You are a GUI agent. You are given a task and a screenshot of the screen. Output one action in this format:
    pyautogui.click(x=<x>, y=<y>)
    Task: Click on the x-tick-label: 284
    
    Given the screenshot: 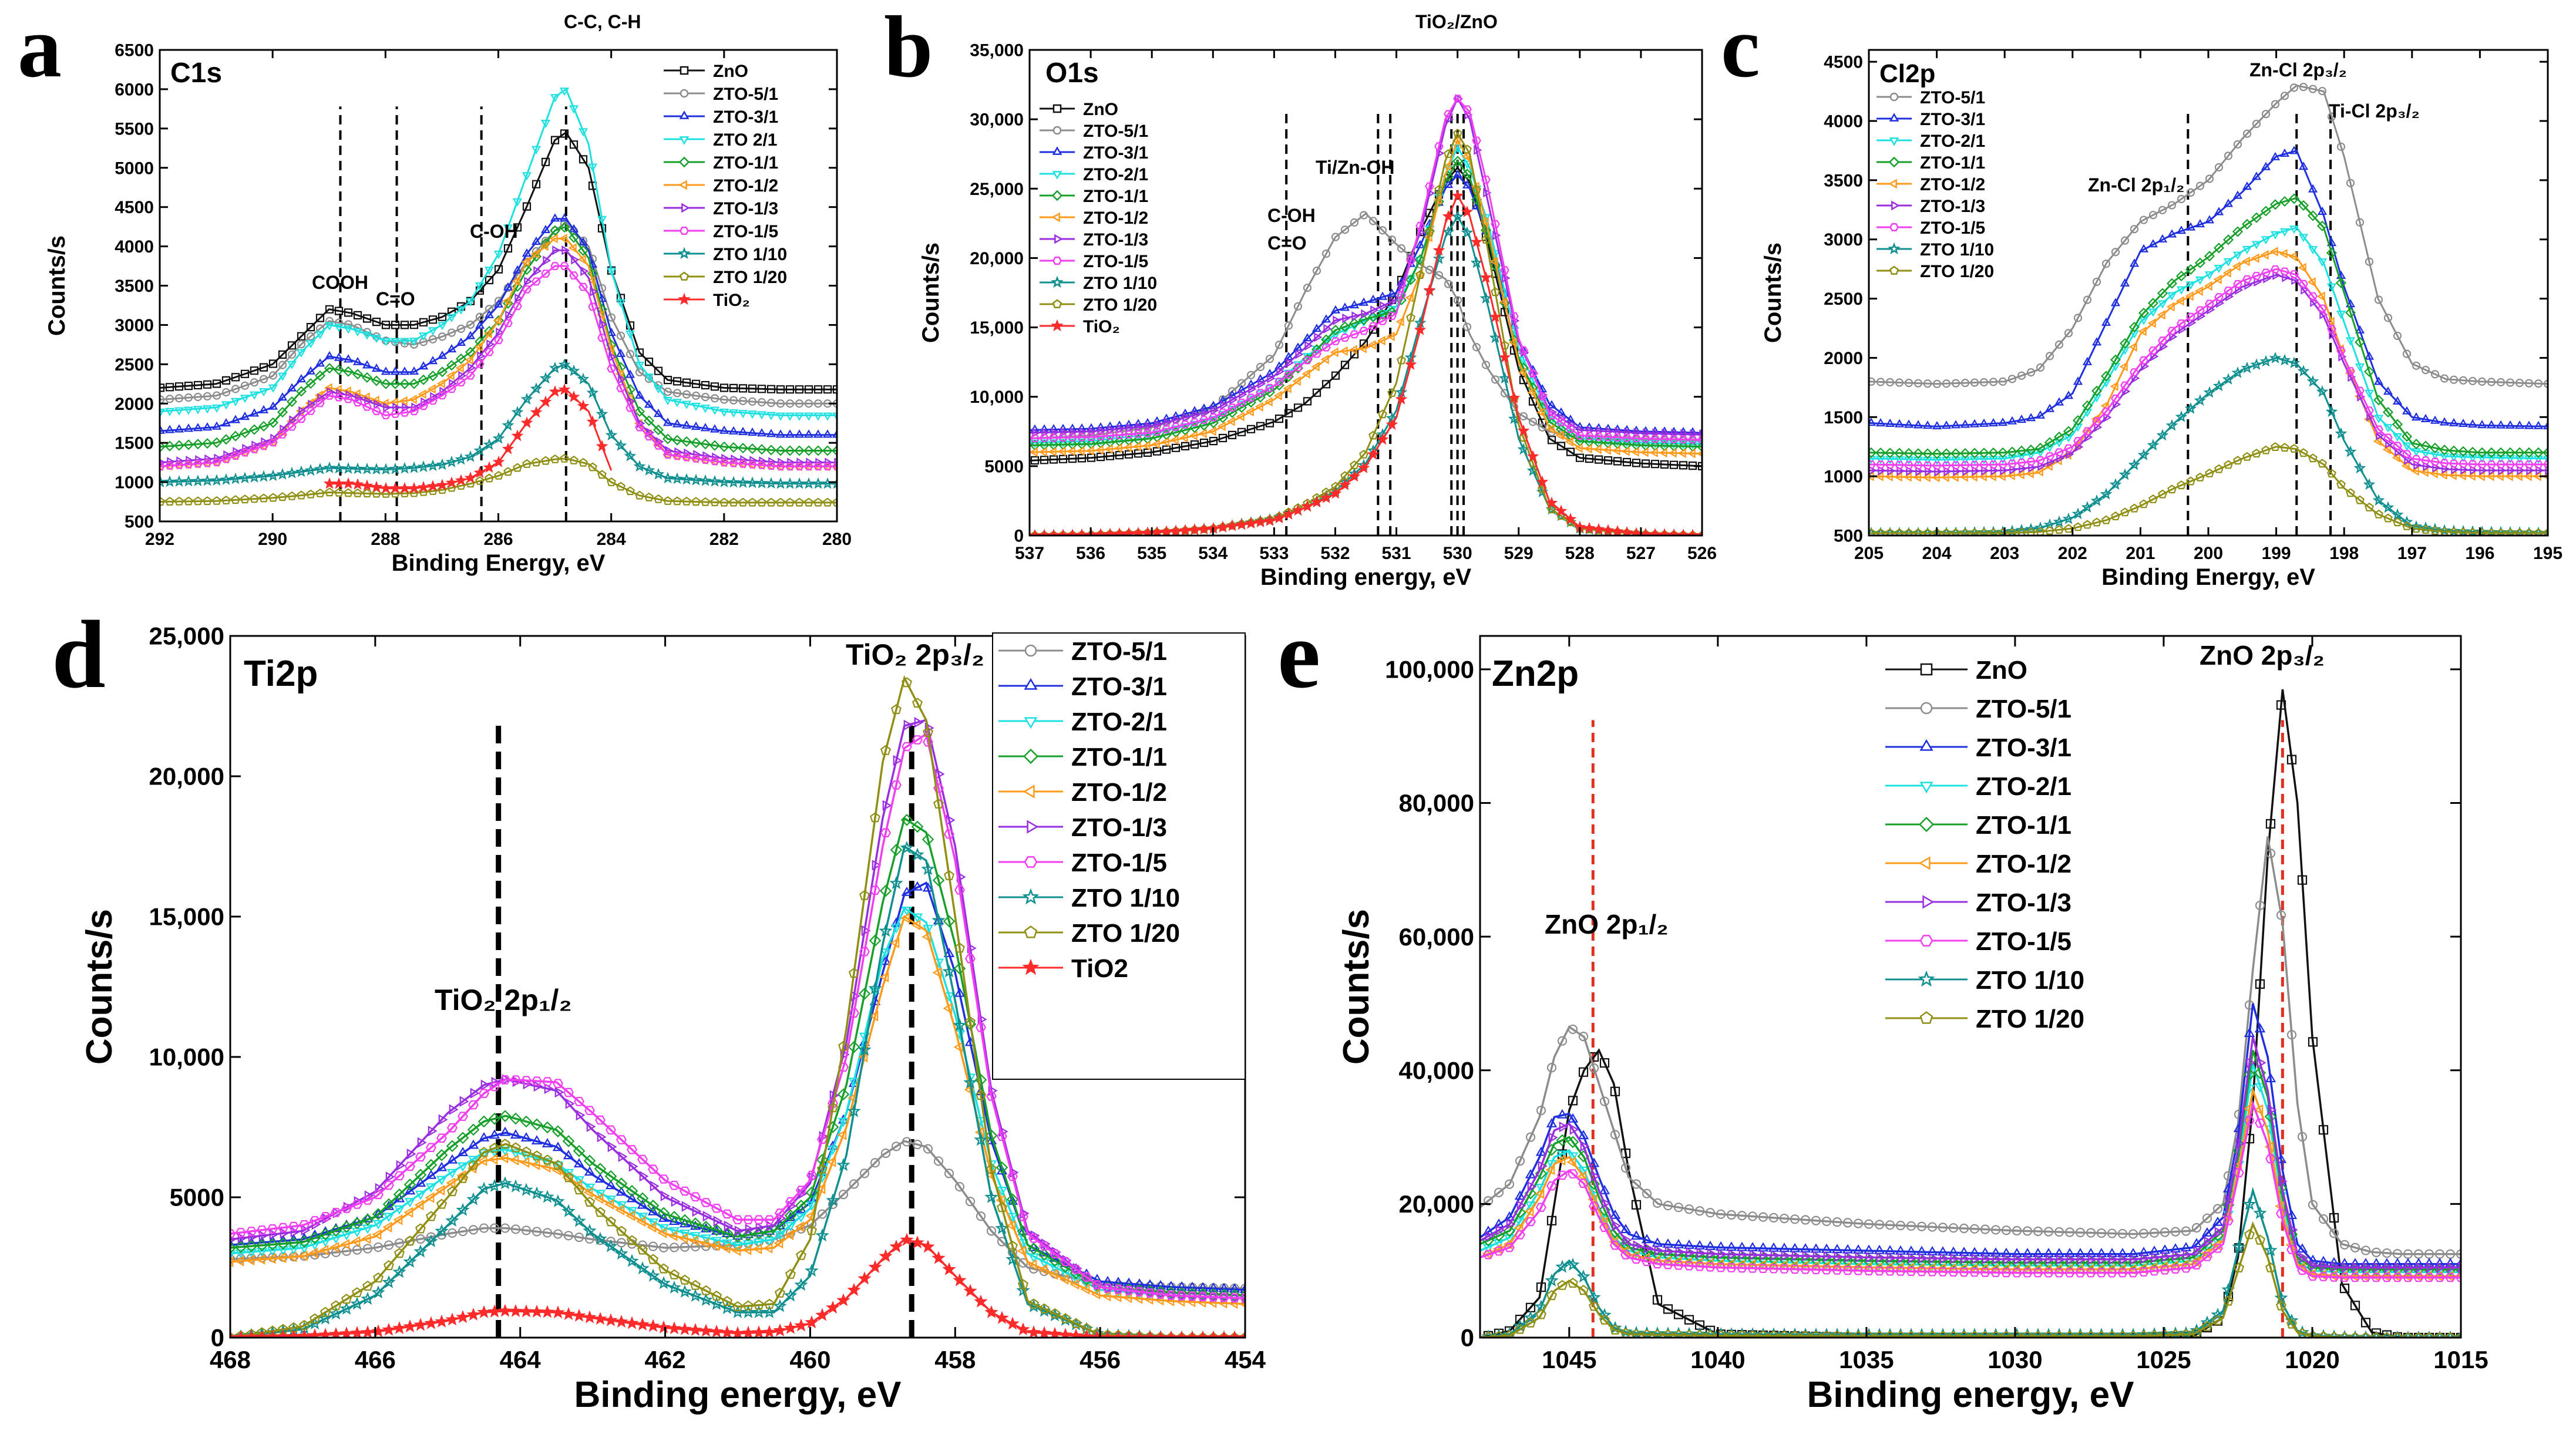 What is the action you would take?
    pyautogui.click(x=611, y=539)
    